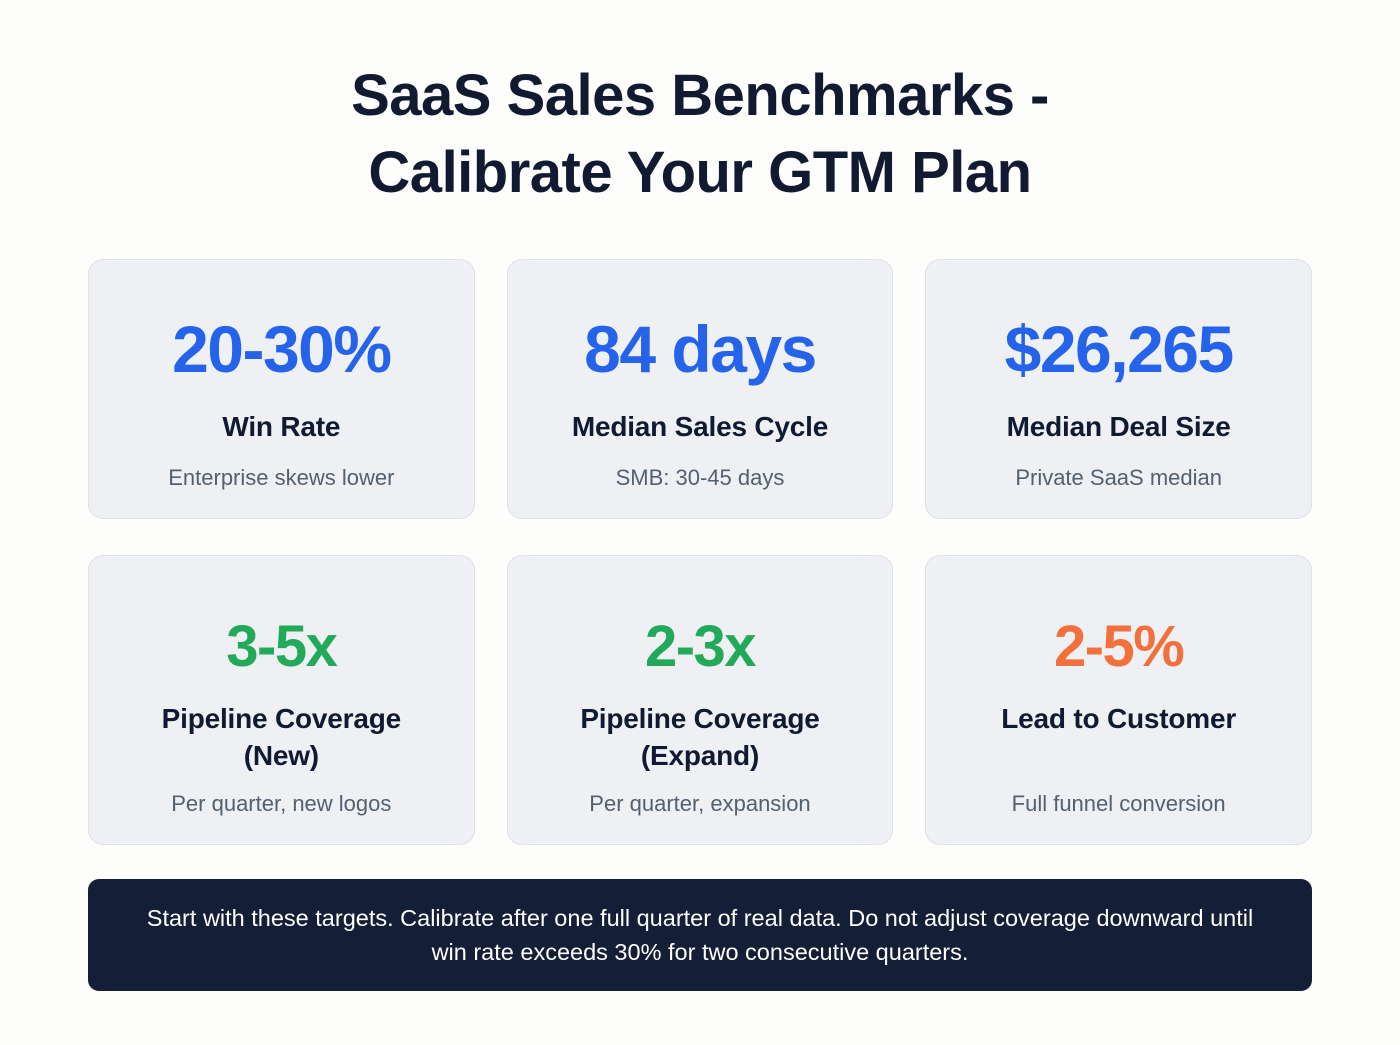  What do you see at coordinates (700, 803) in the screenshot?
I see `card-sublabel: Per quarter, expansion` at bounding box center [700, 803].